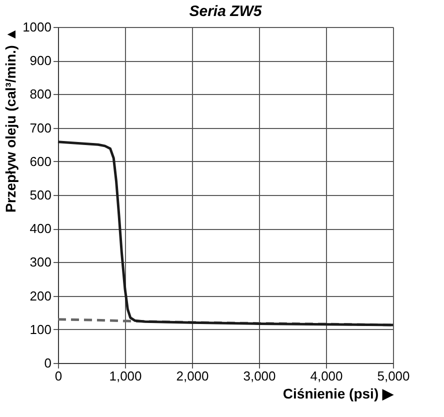 The image size is (444, 417). I want to click on y-tick-label: 500, so click(41, 195).